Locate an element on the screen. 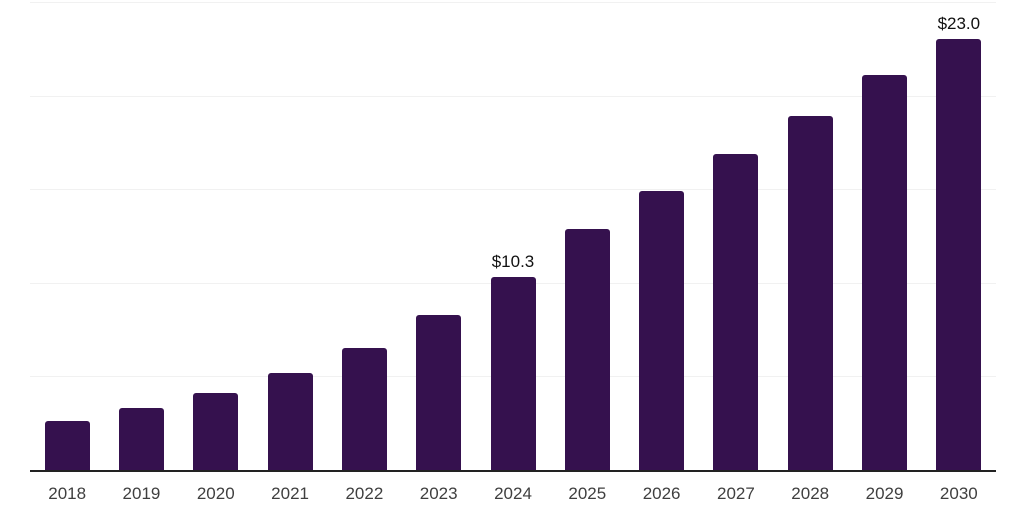  bar-2018 is located at coordinates (67, 445).